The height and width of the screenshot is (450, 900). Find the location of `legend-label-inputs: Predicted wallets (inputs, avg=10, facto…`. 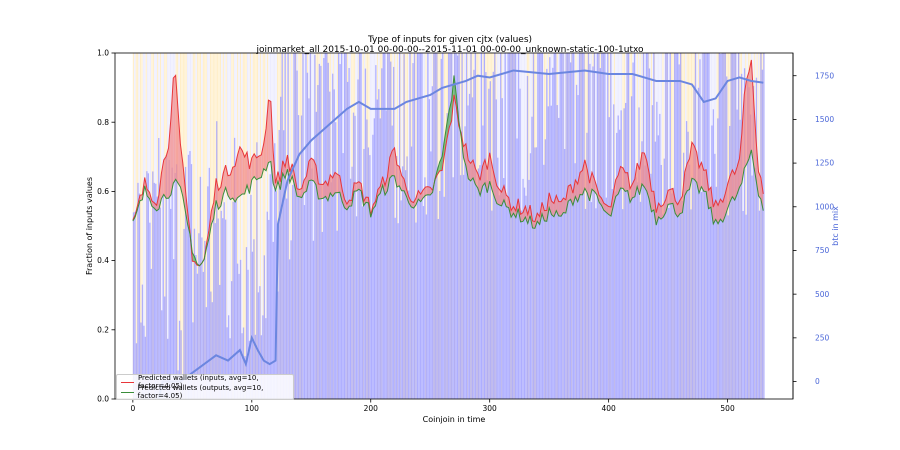

legend-label-inputs: Predicted wallets (inputs, avg=10, facto… is located at coordinates (198, 382).